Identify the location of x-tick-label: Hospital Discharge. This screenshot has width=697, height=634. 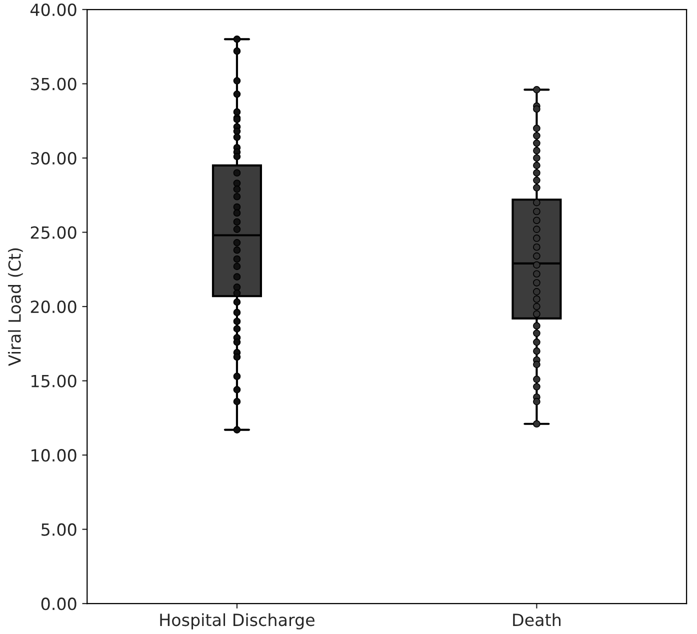
(237, 621).